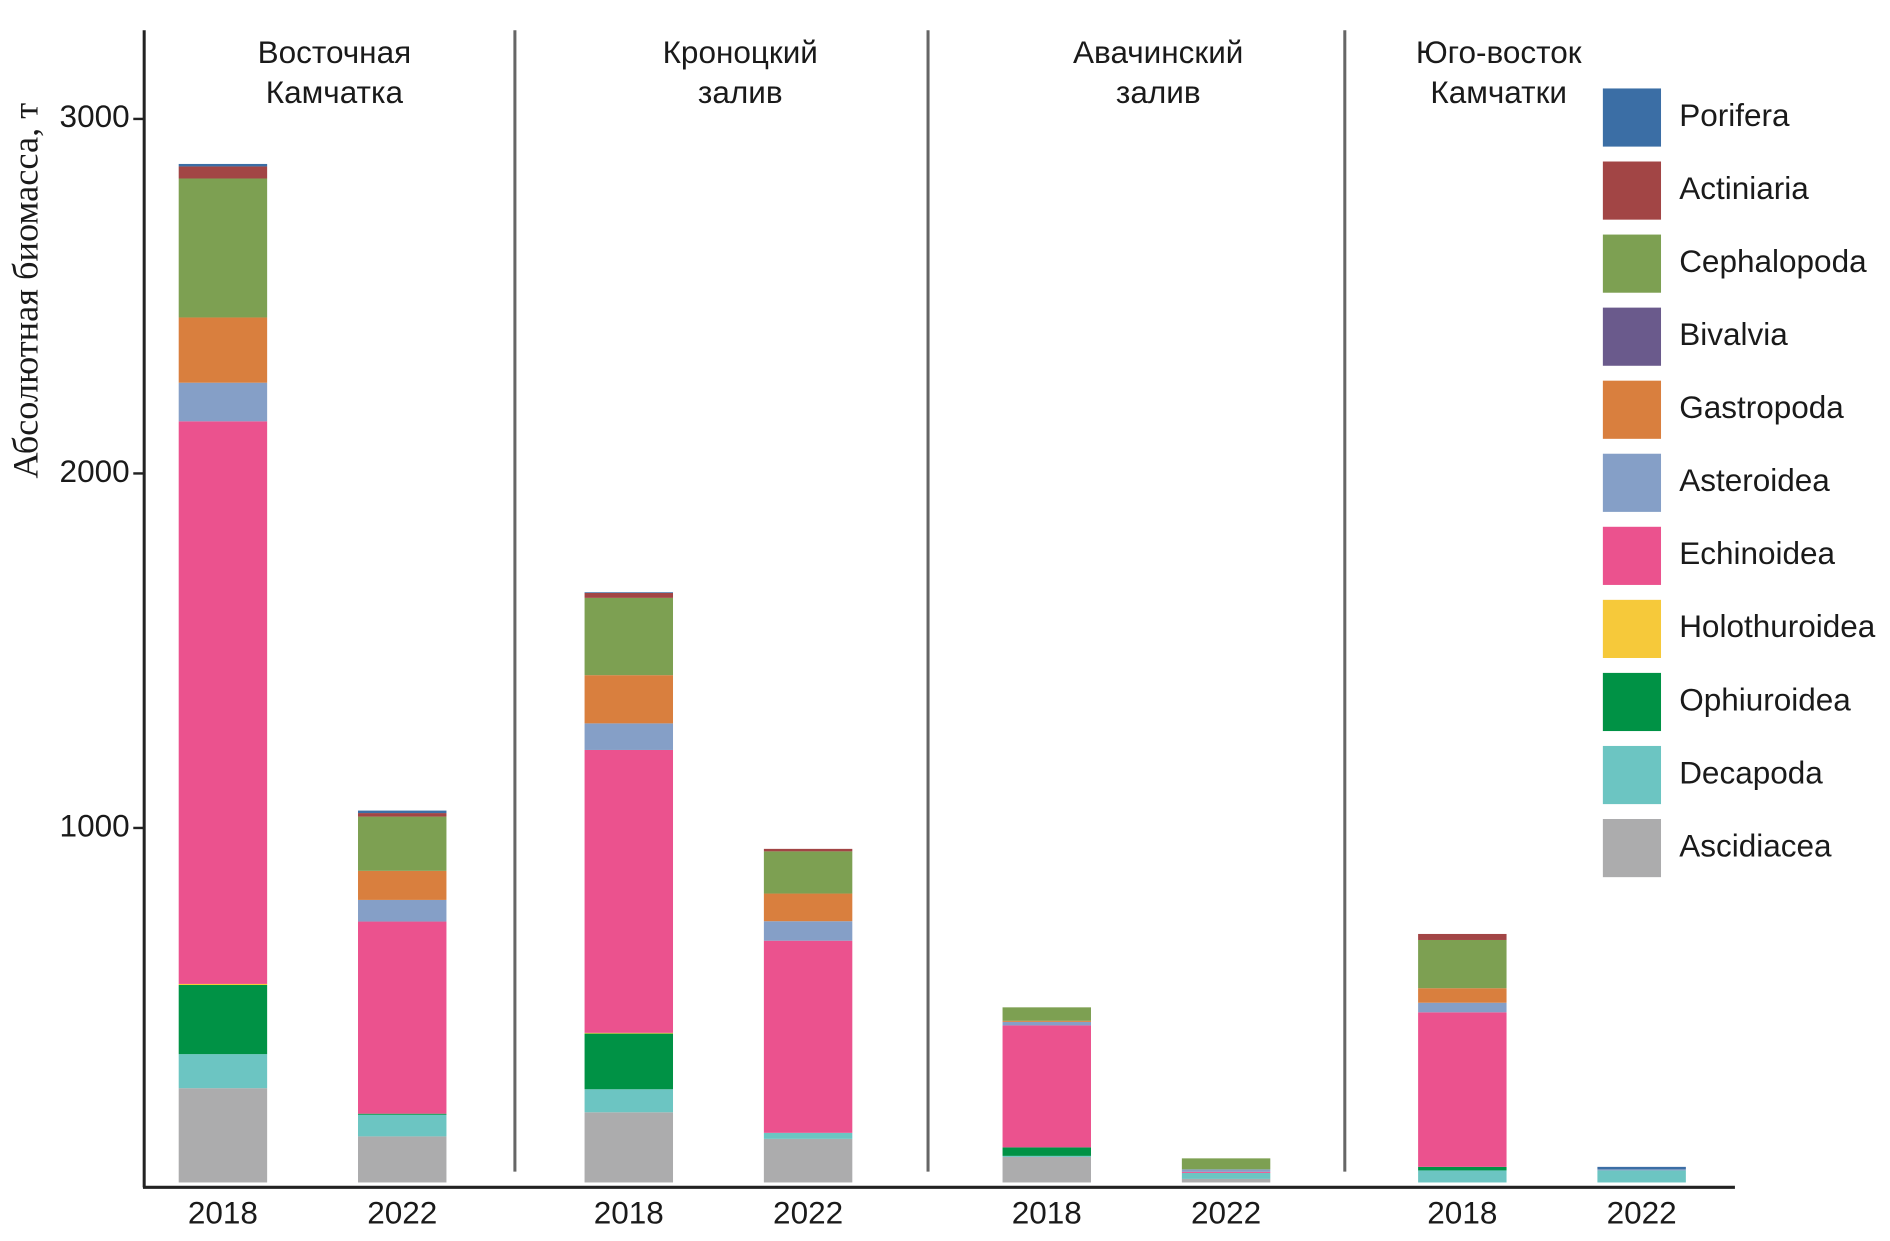  What do you see at coordinates (1773, 261) in the screenshot?
I see `legend-label: Cephalopoda` at bounding box center [1773, 261].